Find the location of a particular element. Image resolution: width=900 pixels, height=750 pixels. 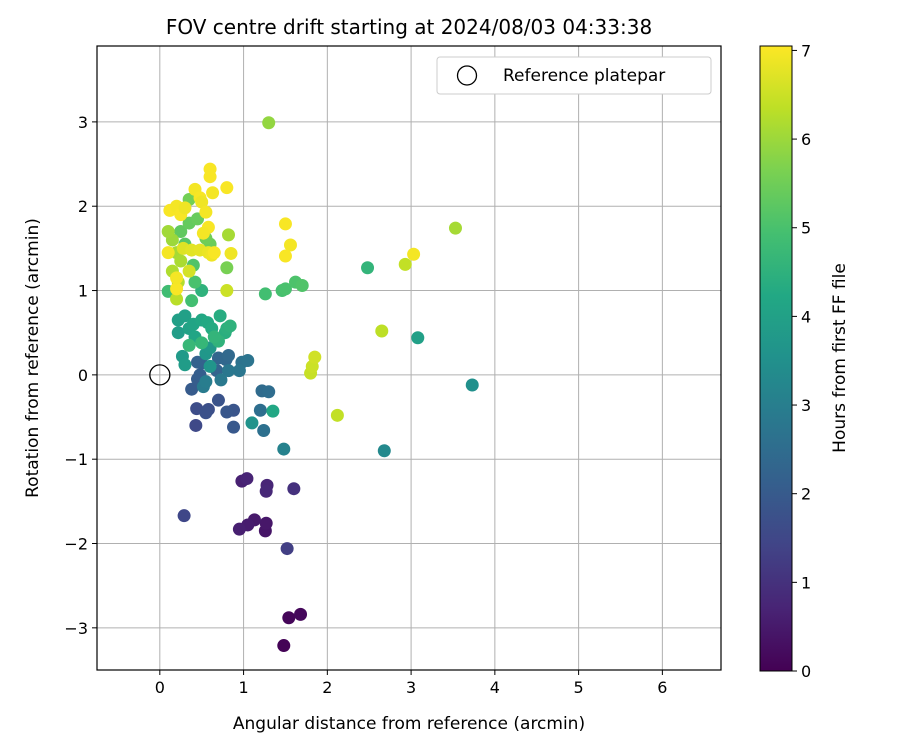

x-tick-label: 6 is located at coordinates (662, 687).